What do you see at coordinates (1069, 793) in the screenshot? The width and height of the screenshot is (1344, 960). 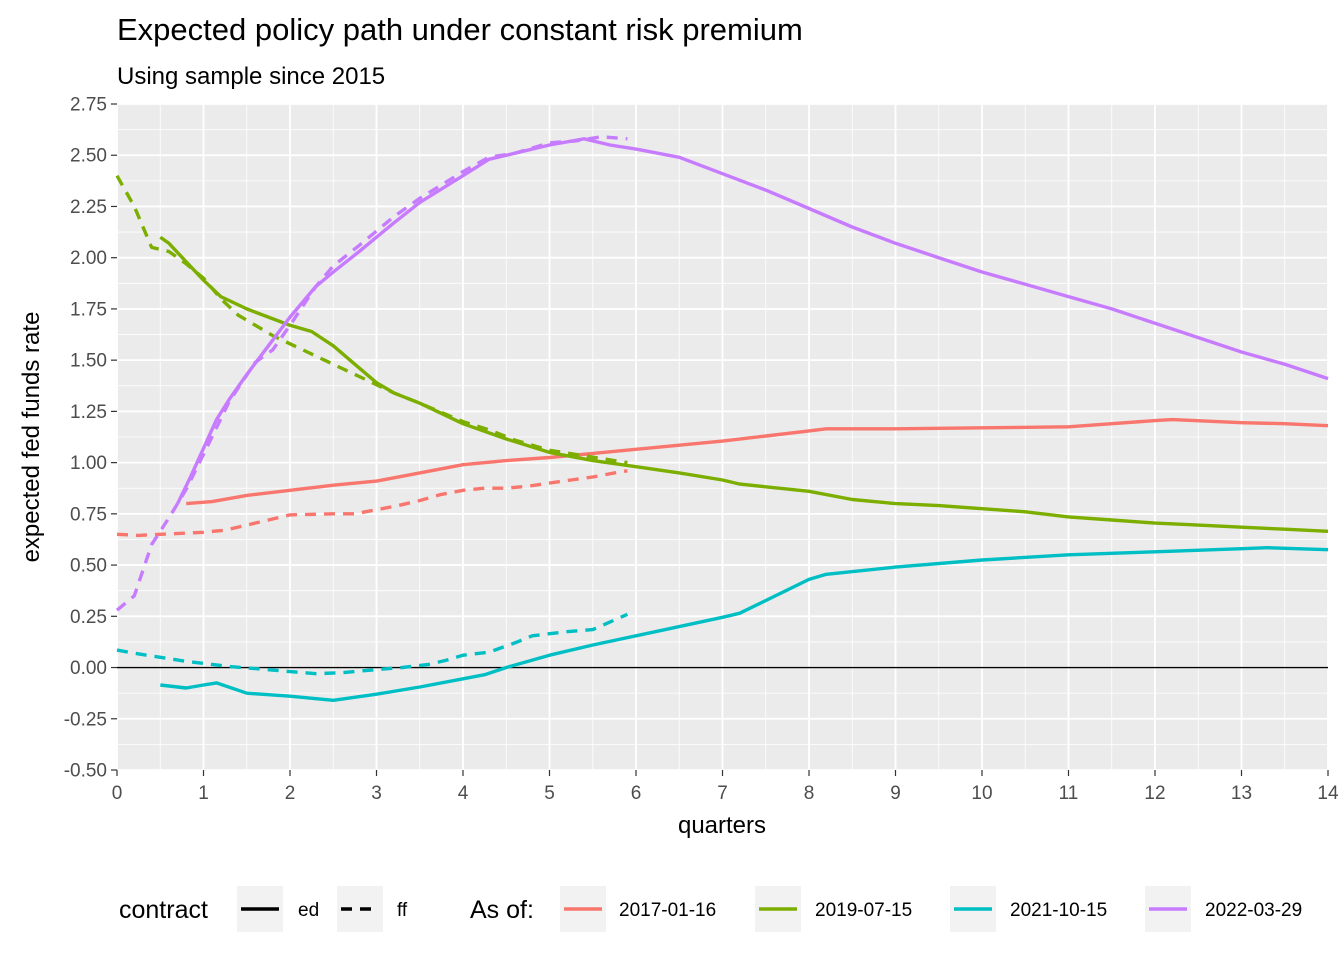 I see `x-tick-label: 11` at bounding box center [1069, 793].